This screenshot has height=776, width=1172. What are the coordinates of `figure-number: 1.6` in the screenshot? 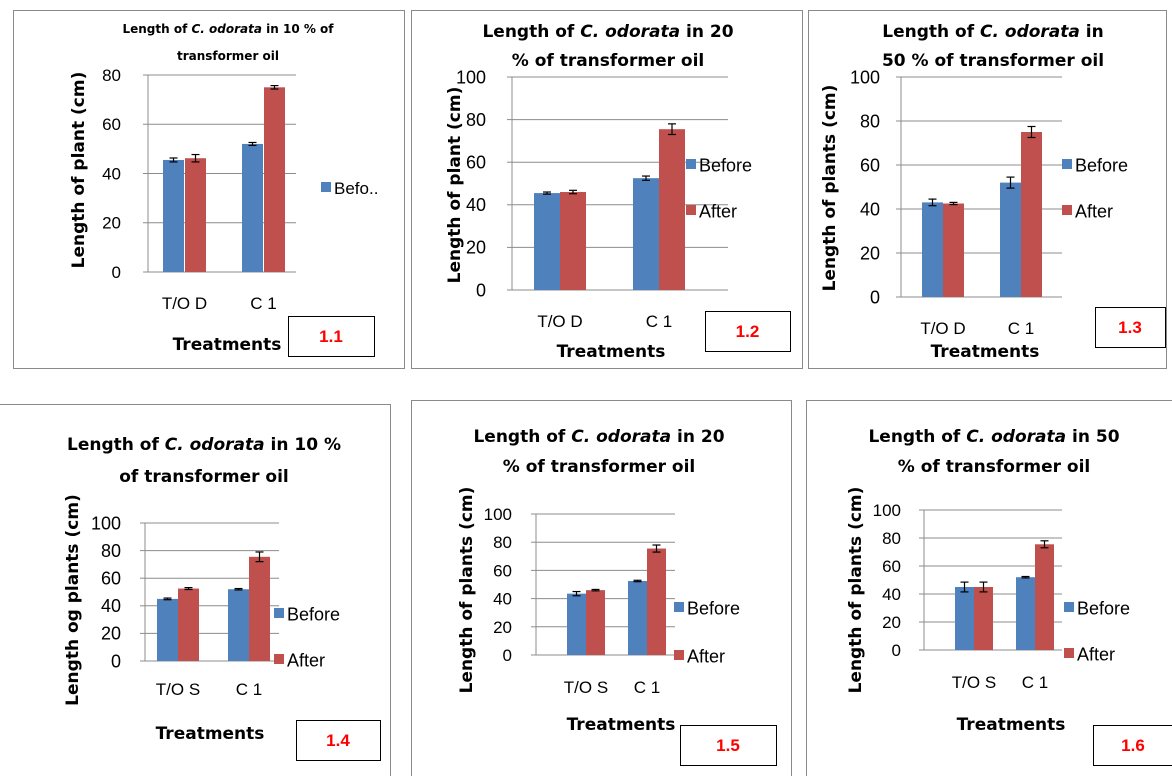 It's located at (1133, 745).